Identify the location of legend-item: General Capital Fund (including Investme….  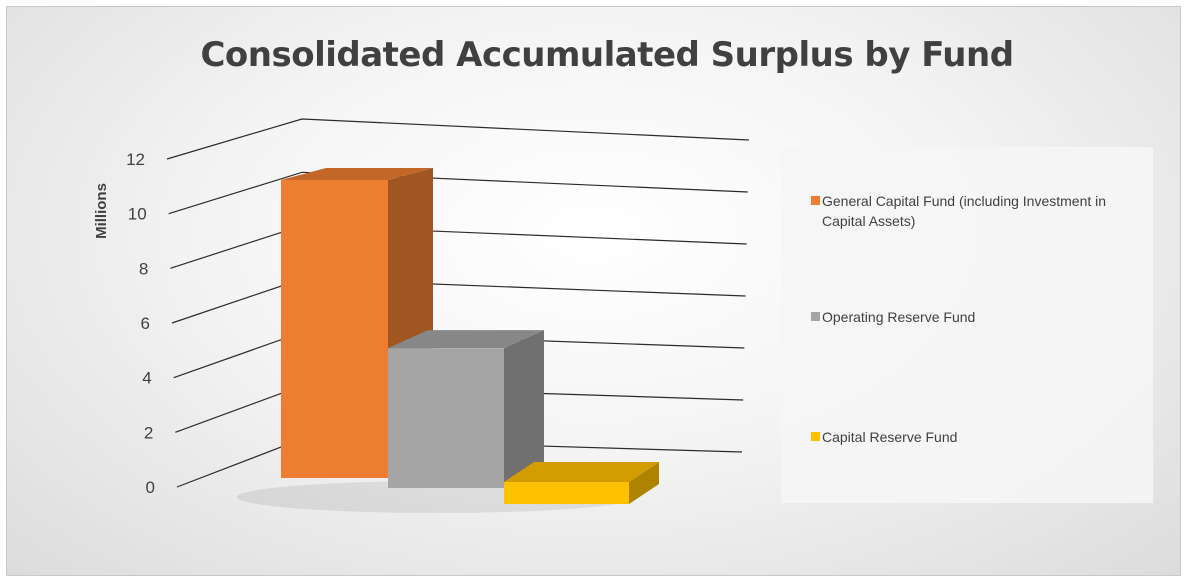
(981, 211).